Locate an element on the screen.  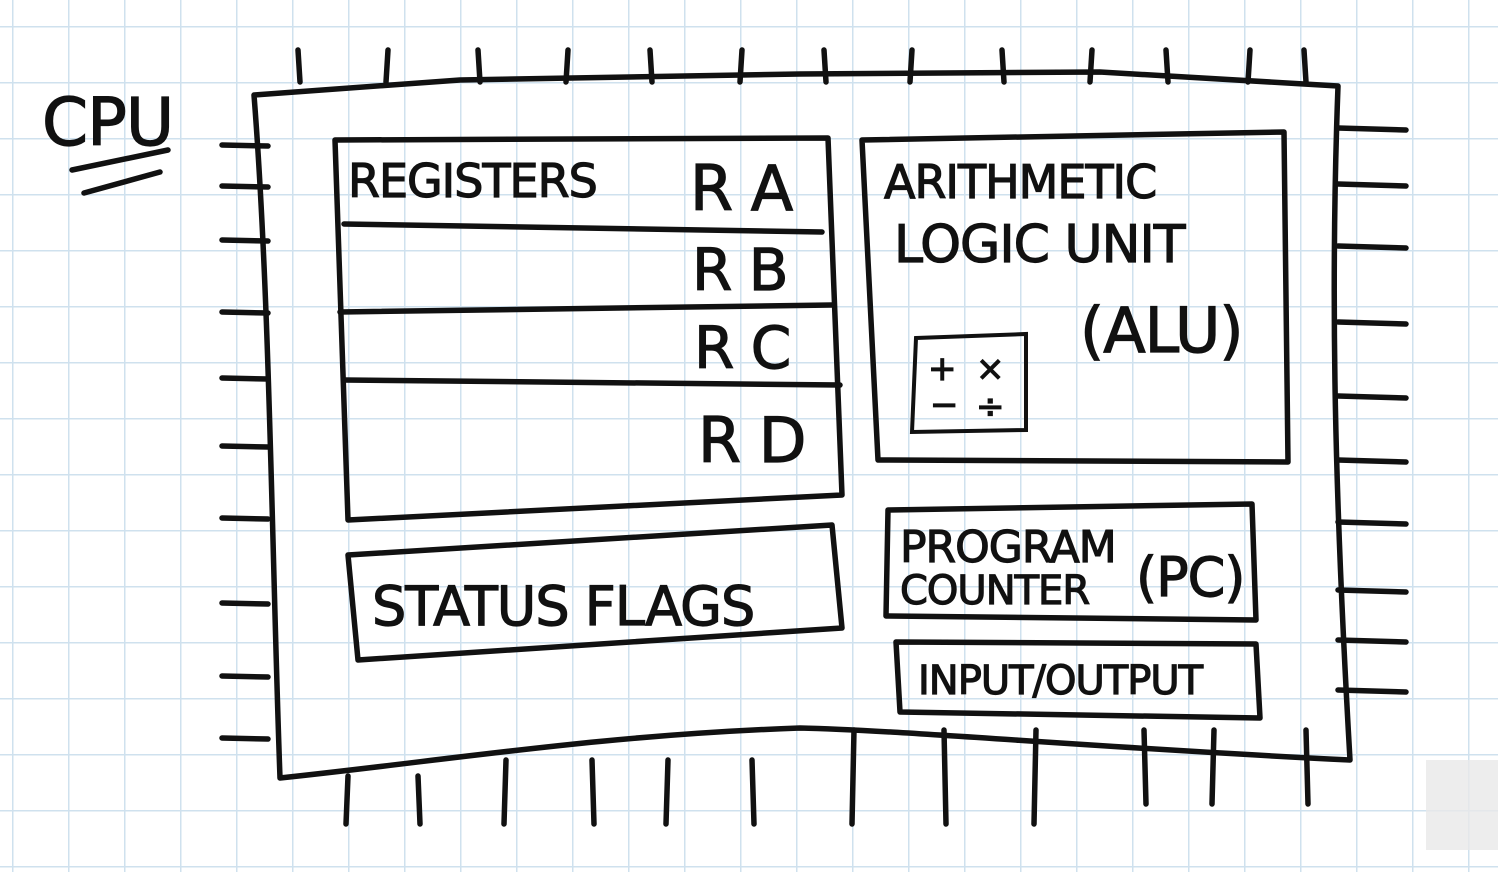
calc-plus: + is located at coordinates (942, 369).